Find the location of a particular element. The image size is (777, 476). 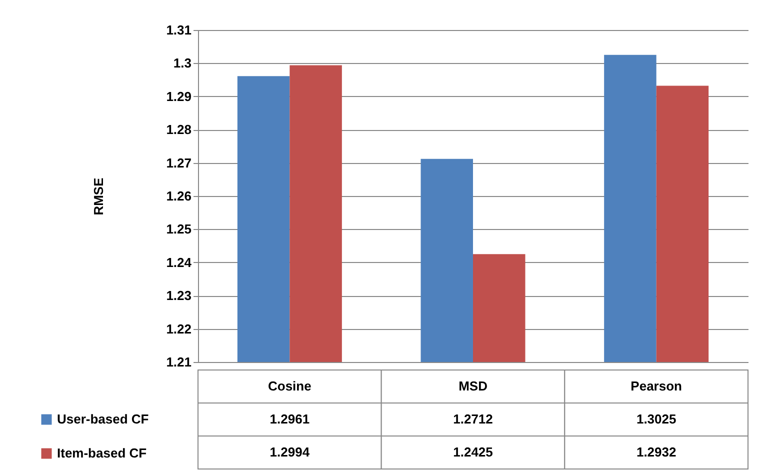

legend-label: Item-based CF is located at coordinates (102, 453).